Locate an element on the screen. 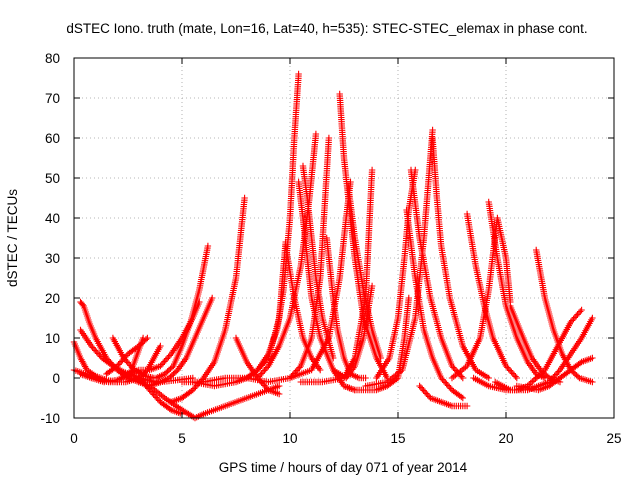 The image size is (640, 480). x-tick-label: 25 is located at coordinates (613, 438).